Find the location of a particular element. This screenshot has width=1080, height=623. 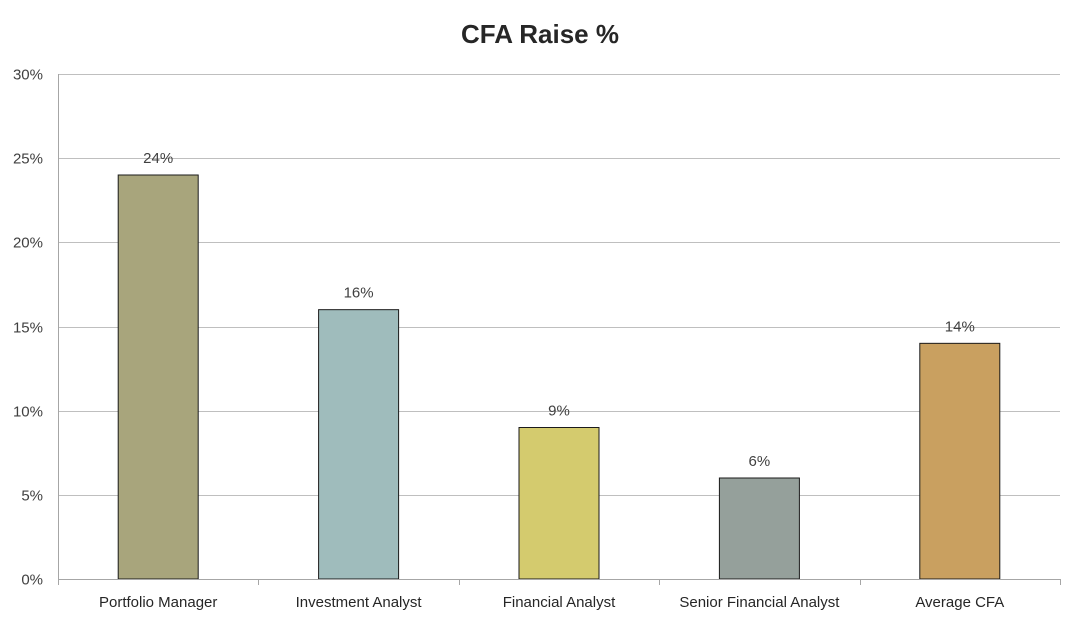

bar-average-cfa is located at coordinates (960, 461).